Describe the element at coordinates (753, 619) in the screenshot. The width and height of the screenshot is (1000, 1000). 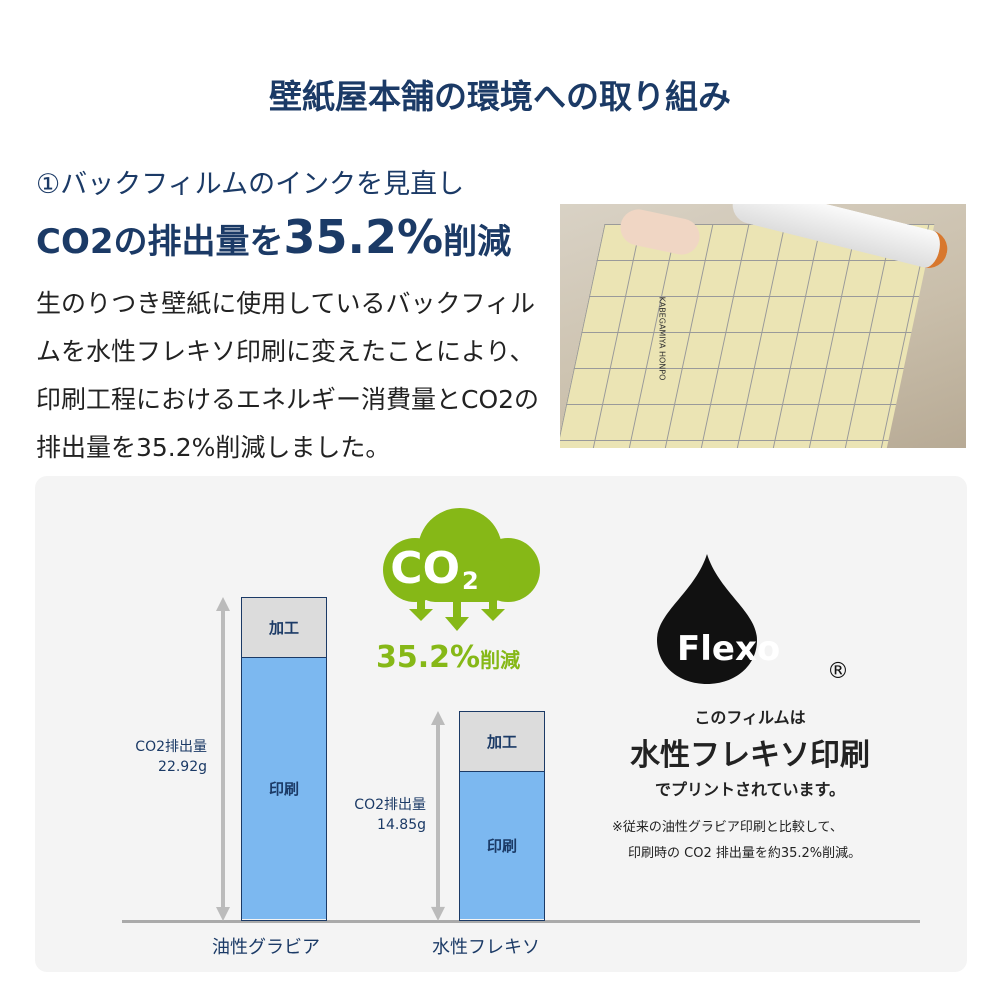
I see `flexo-drop-logo: Flexo ®` at that location.